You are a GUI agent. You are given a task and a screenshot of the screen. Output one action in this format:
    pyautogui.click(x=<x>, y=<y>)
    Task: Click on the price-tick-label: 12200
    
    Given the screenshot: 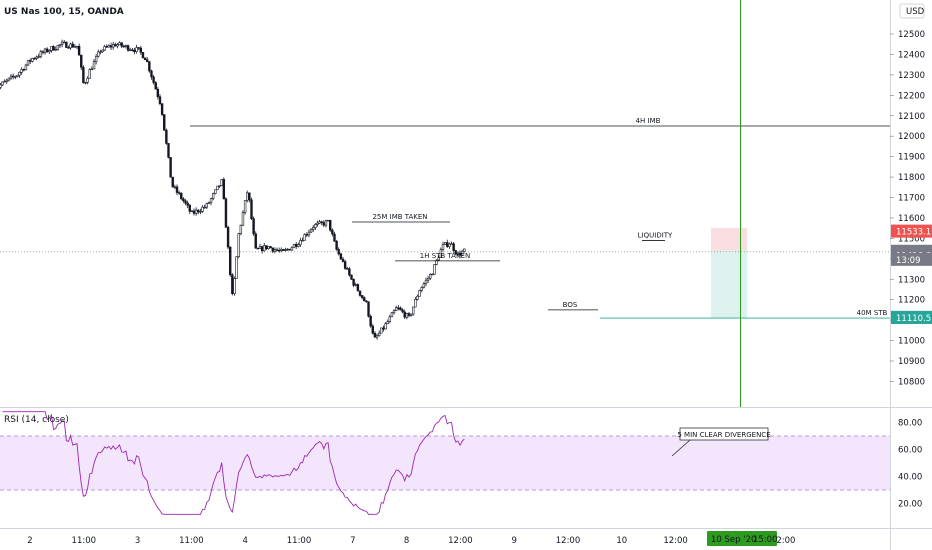 What is the action you would take?
    pyautogui.click(x=911, y=96)
    